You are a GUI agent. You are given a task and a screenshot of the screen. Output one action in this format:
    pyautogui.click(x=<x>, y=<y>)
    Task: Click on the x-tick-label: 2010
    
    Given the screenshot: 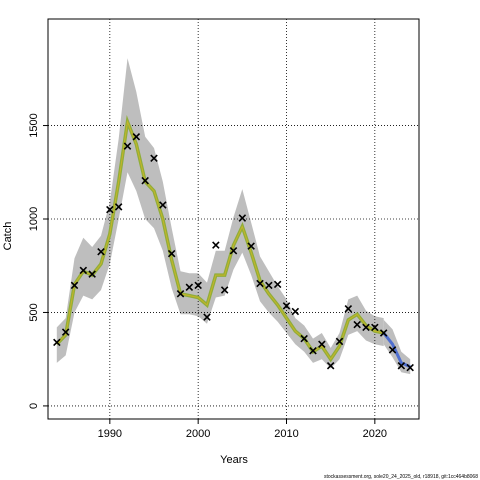 What is the action you would take?
    pyautogui.click(x=286, y=434)
    